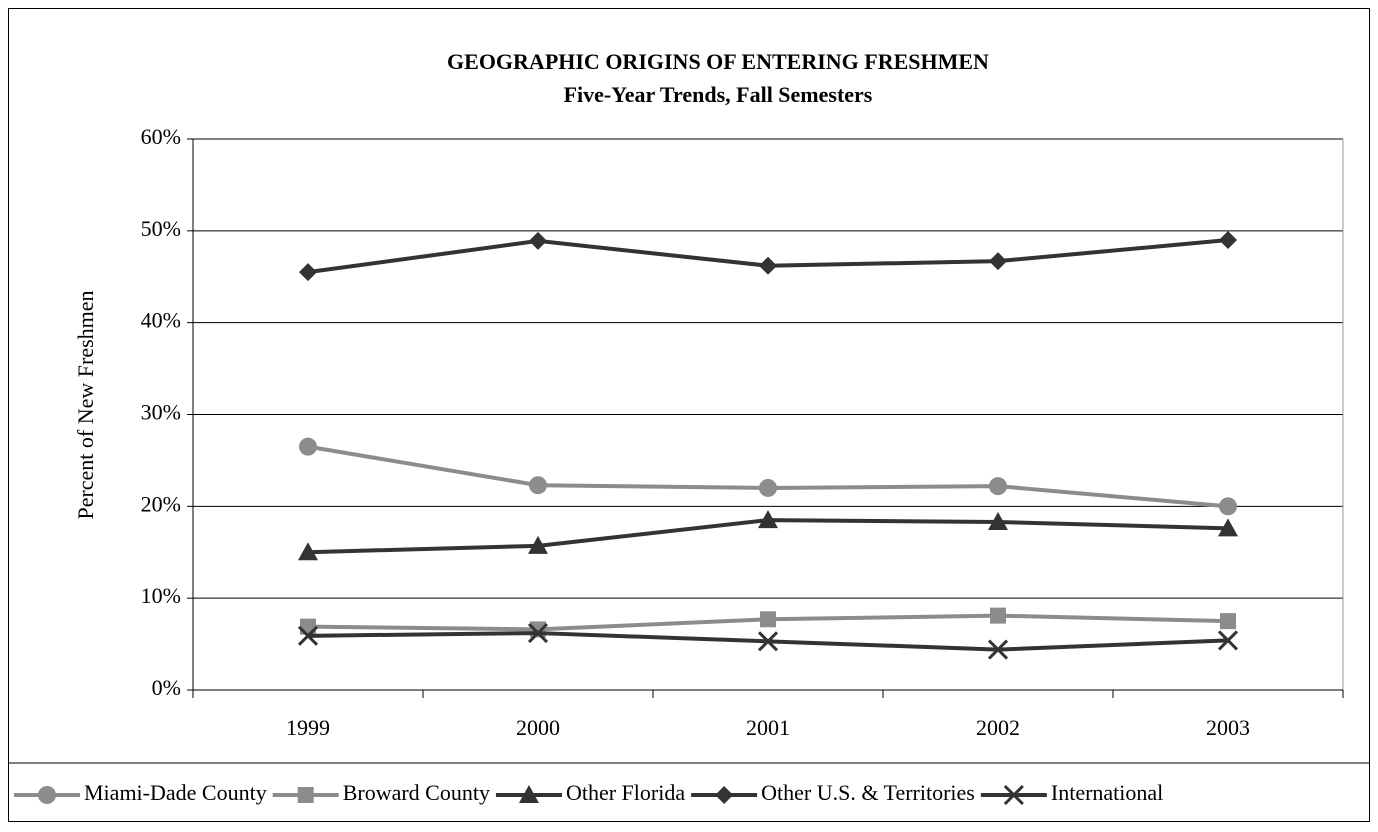 Image resolution: width=1378 pixels, height=832 pixels. What do you see at coordinates (175, 792) in the screenshot?
I see `legend-label: Miami-Dade County` at bounding box center [175, 792].